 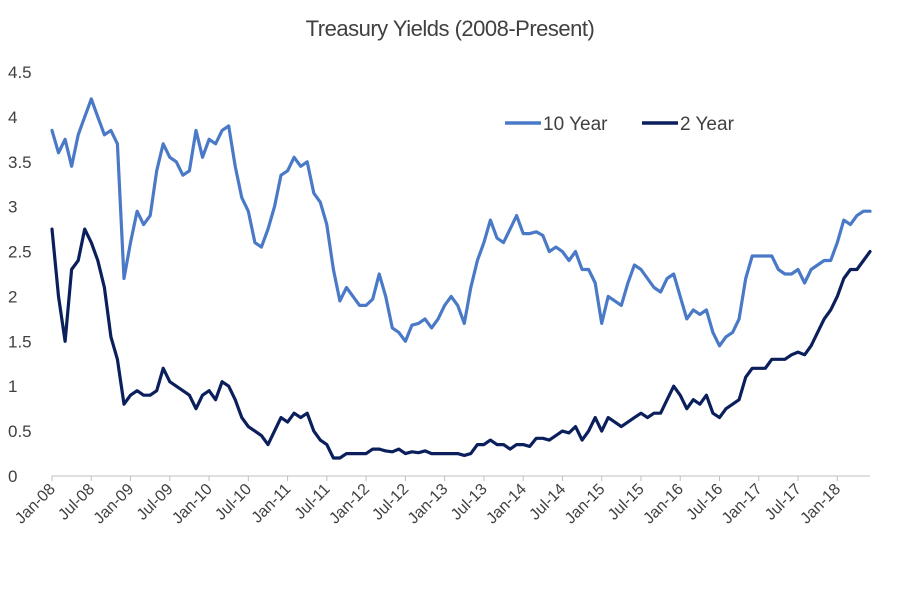 I want to click on y-tick-label: 1.5, so click(x=20, y=341).